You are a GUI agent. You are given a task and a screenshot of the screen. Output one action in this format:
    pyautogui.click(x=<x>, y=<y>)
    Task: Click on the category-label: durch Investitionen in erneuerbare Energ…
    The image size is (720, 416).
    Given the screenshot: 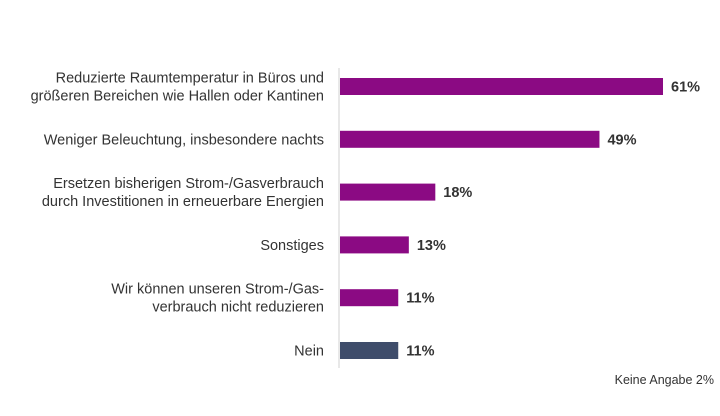 What is the action you would take?
    pyautogui.click(x=183, y=202)
    